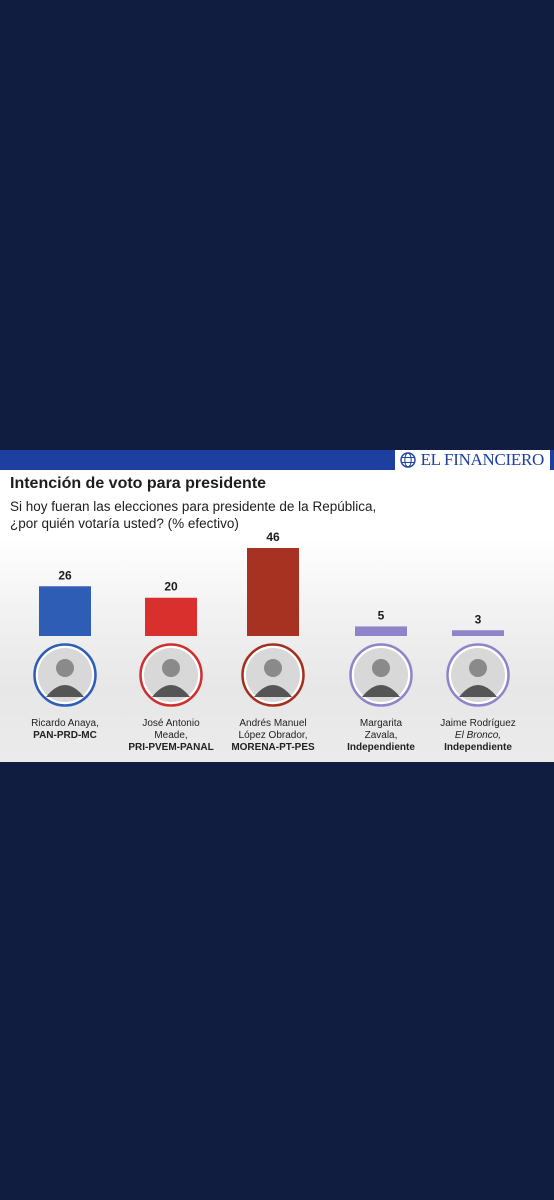  Describe the element at coordinates (171, 735) in the screenshot. I see `candidate-label-meade: José Antonio Meade, PRI-PVEM-PANAL` at that location.